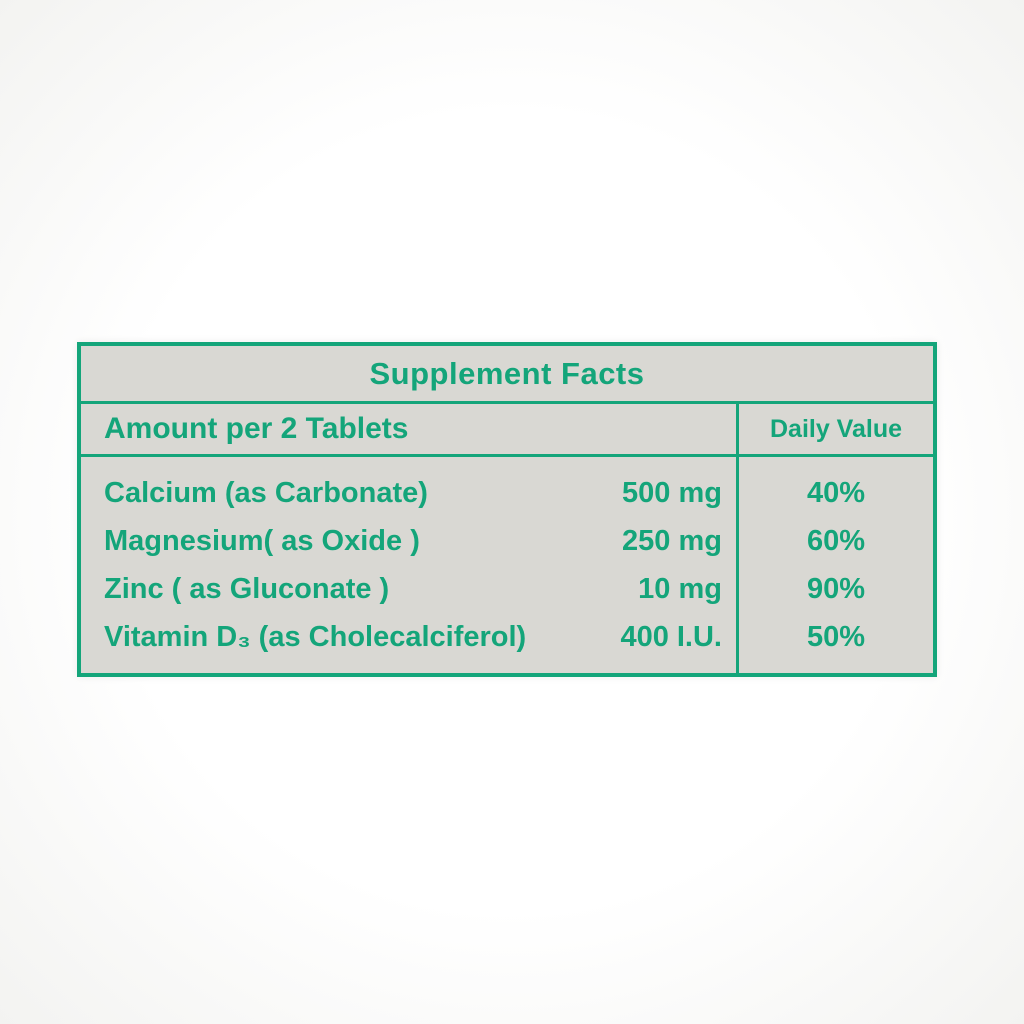 This screenshot has width=1024, height=1024. Describe the element at coordinates (247, 588) in the screenshot. I see `nutrient-name: Zinc ( as Gluconate )` at that location.